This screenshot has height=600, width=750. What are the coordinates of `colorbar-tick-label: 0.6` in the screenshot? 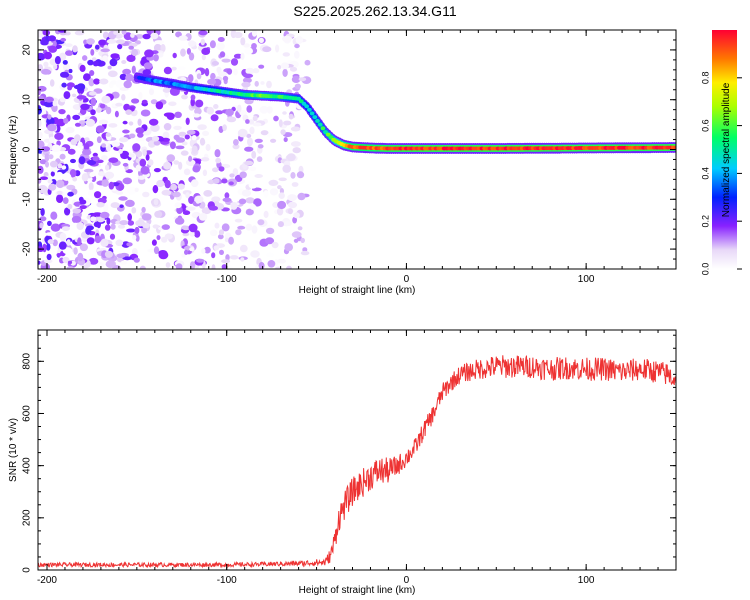 It's located at (705, 125).